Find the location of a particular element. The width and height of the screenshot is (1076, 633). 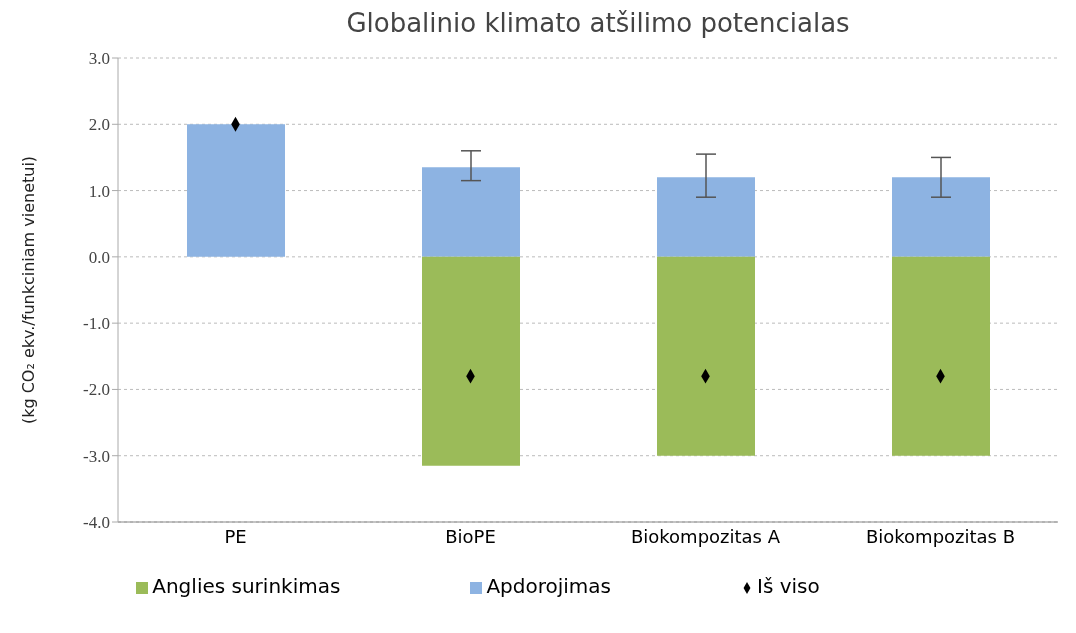

x-tick-label: Biokompozitas B is located at coordinates (940, 536).